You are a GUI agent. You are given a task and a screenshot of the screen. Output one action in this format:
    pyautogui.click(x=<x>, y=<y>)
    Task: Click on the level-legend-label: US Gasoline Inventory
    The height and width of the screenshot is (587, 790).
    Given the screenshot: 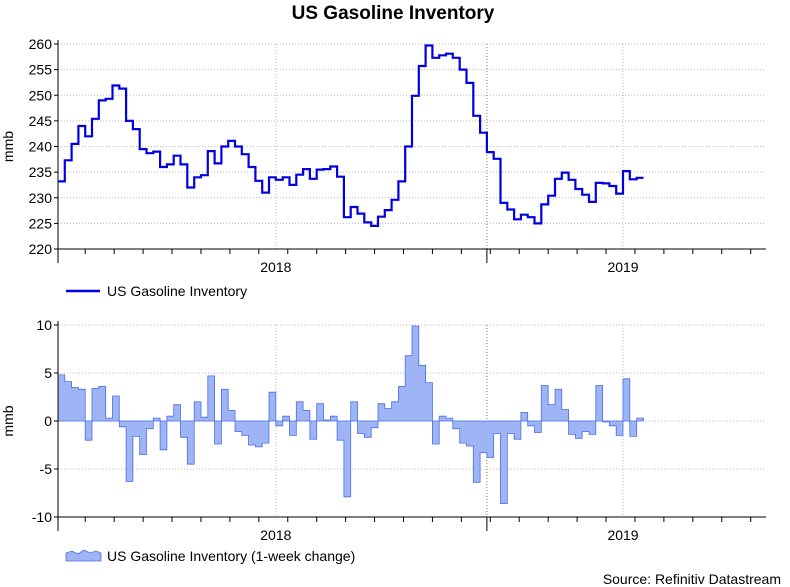 What is the action you would take?
    pyautogui.click(x=177, y=291)
    